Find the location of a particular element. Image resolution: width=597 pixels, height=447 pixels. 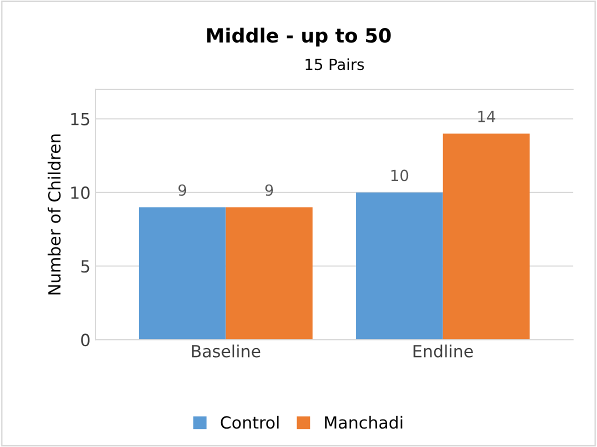

chart-subtitle: 15 Pairs is located at coordinates (335, 64).